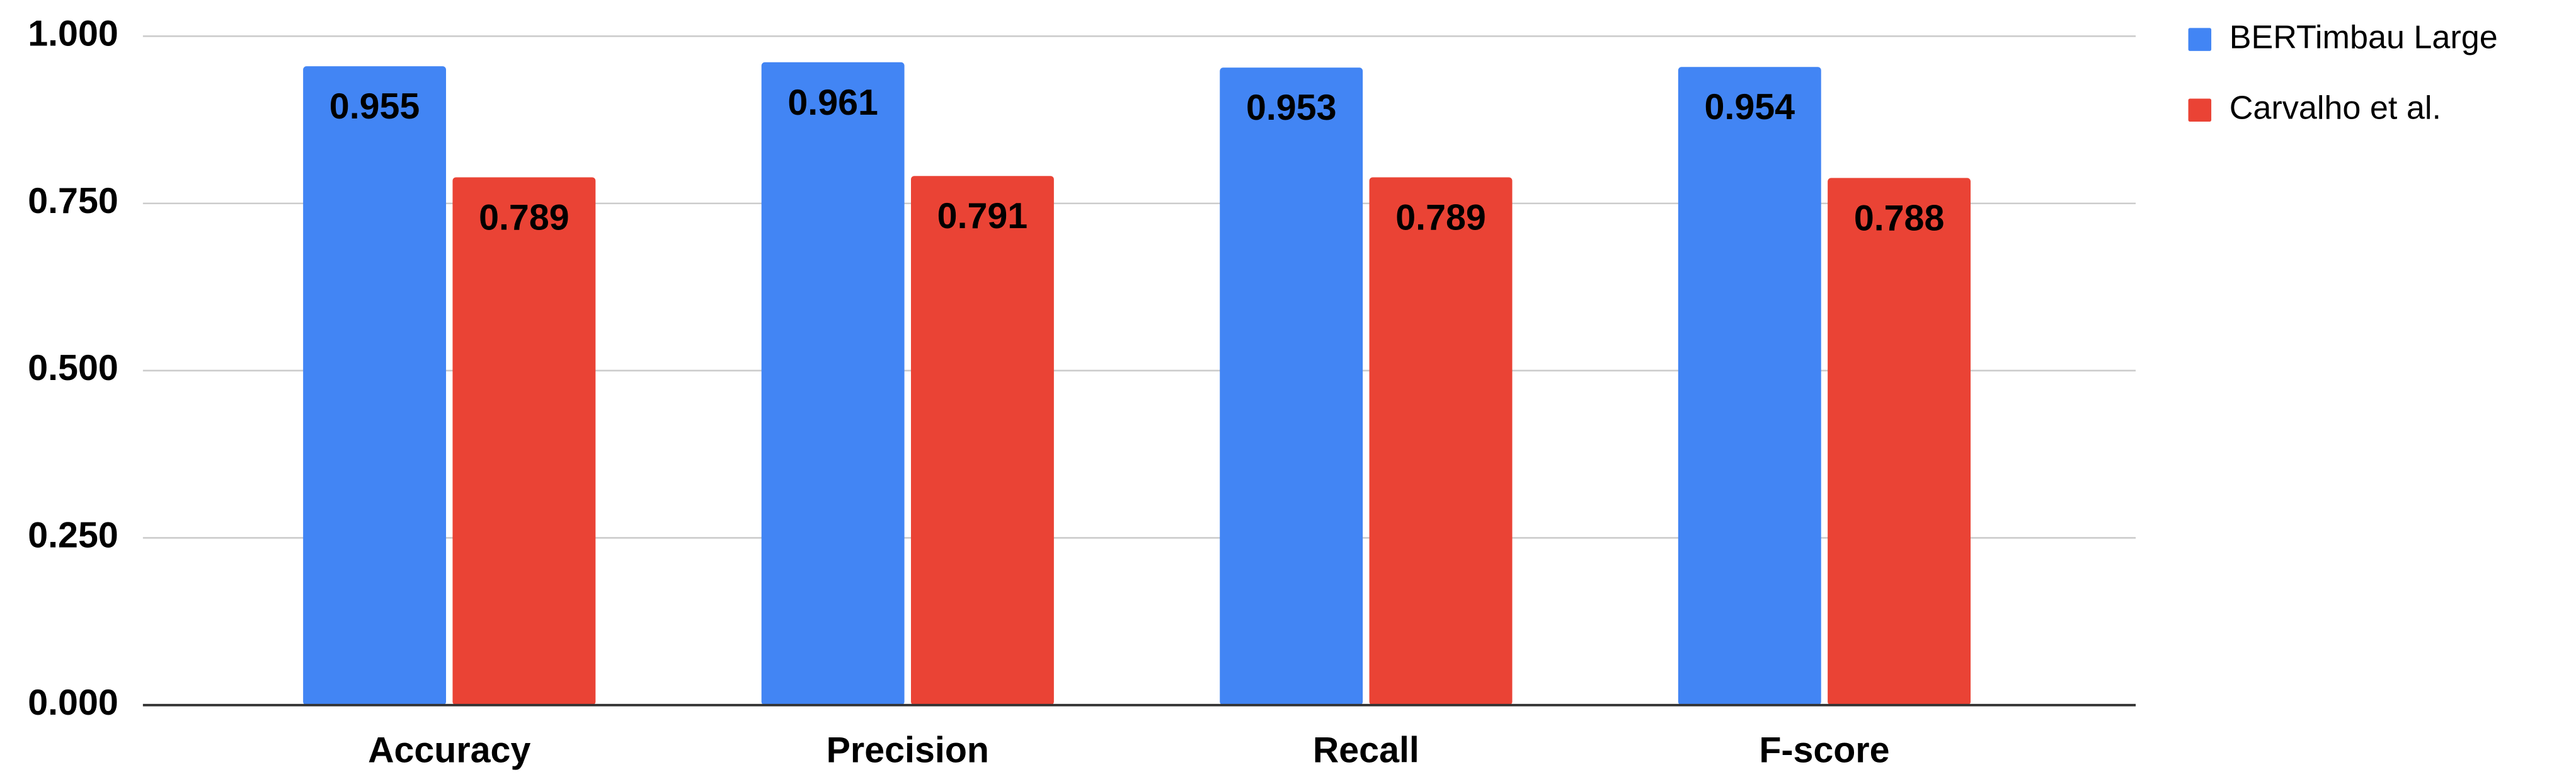  I want to click on x-tick-label: Accuracy, so click(449, 751).